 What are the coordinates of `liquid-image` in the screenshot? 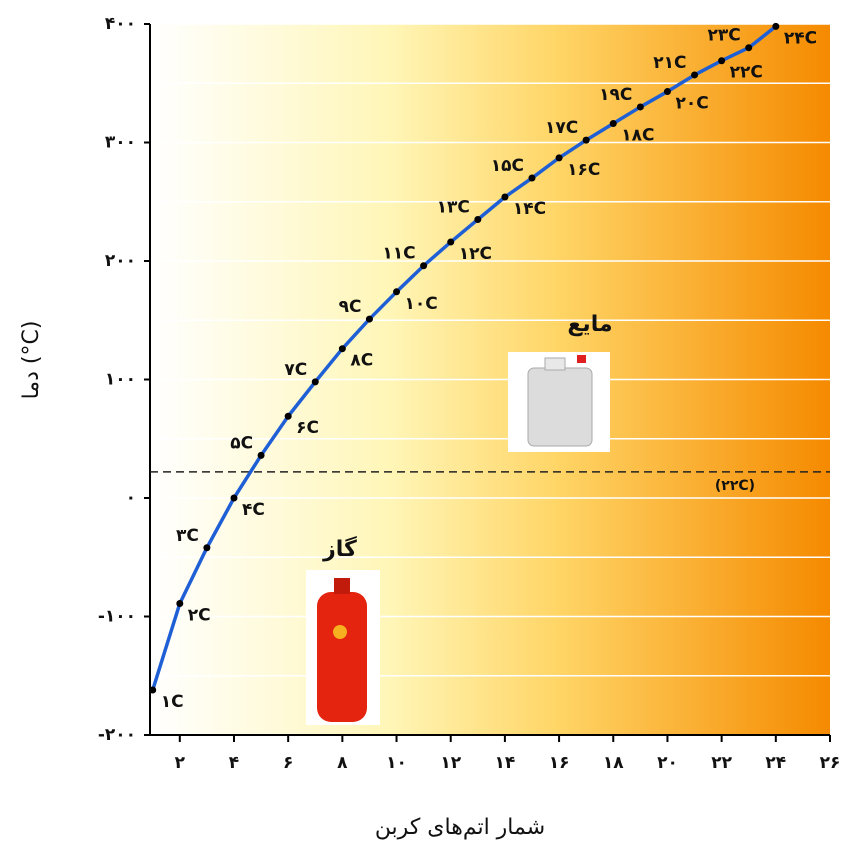 It's located at (559, 402).